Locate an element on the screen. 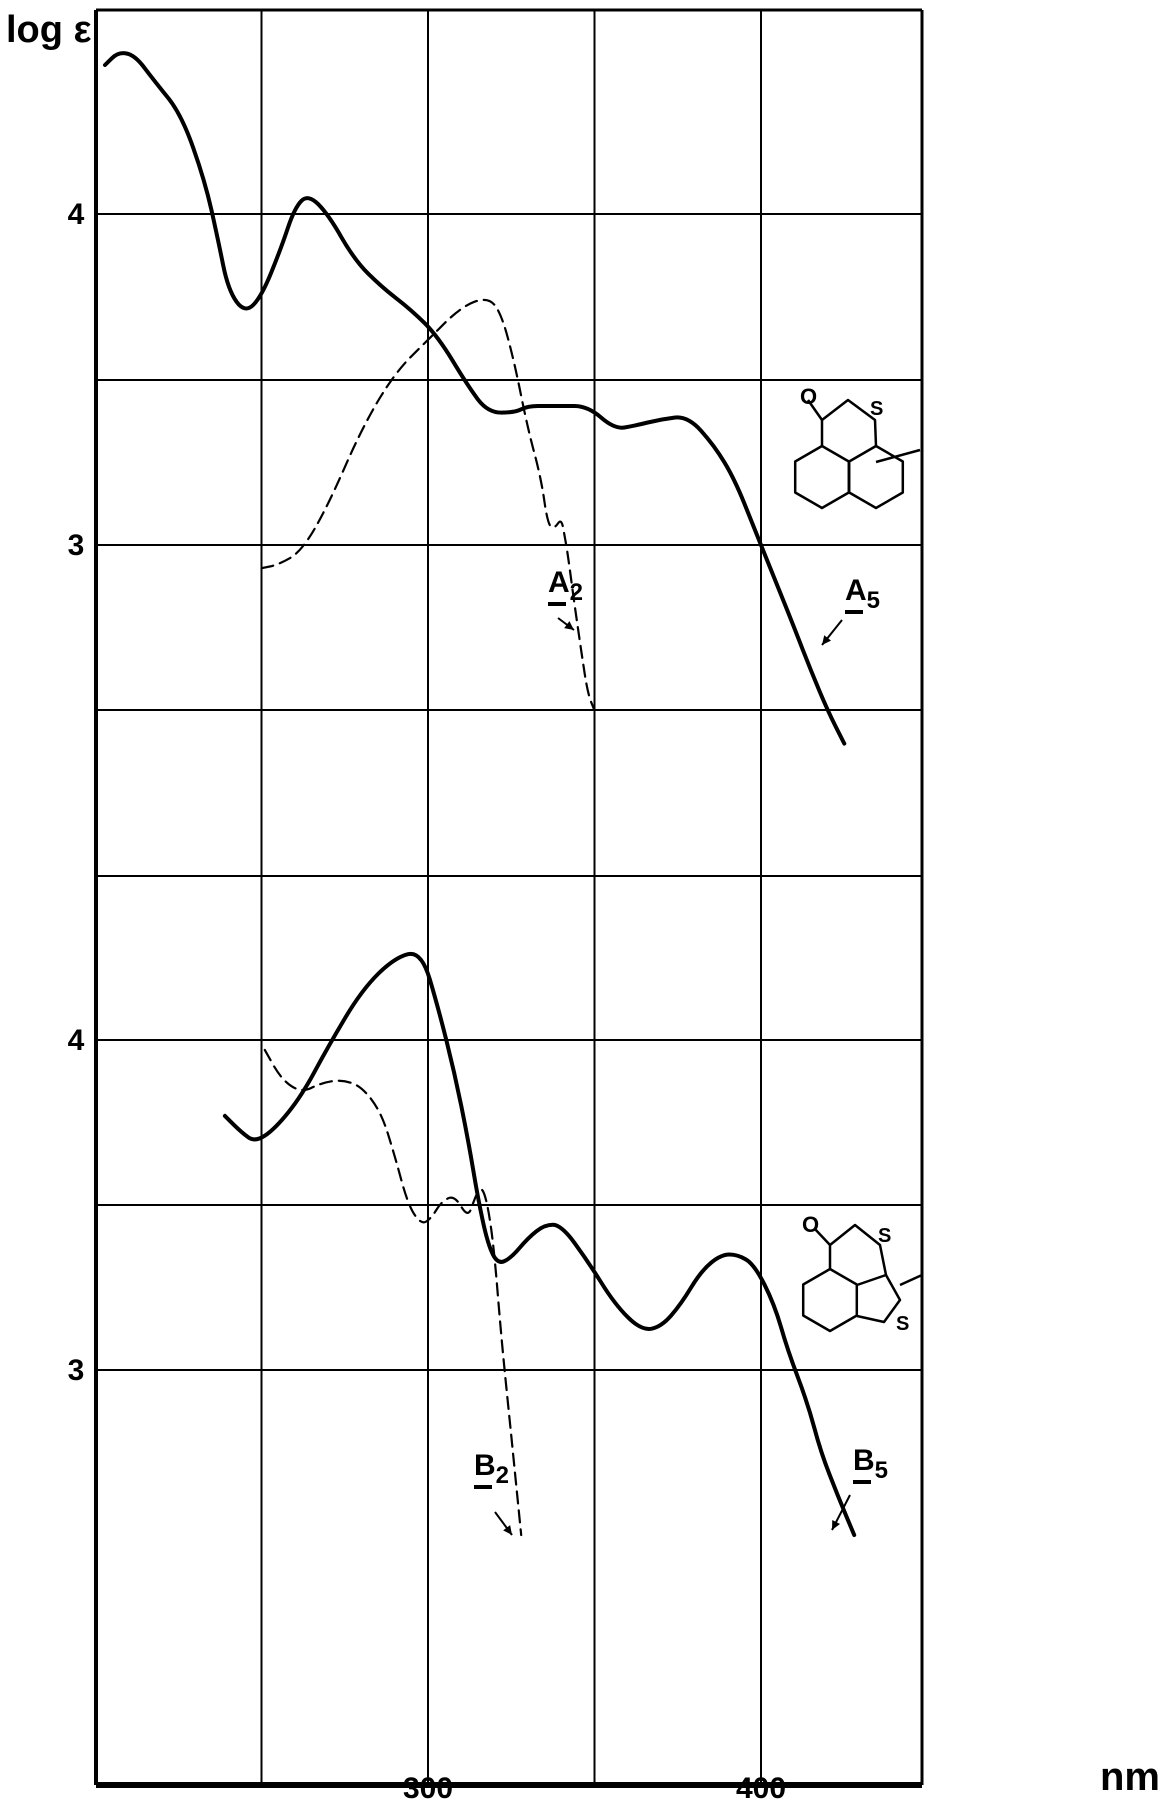  series-label-A2: A2 is located at coordinates (565, 598).